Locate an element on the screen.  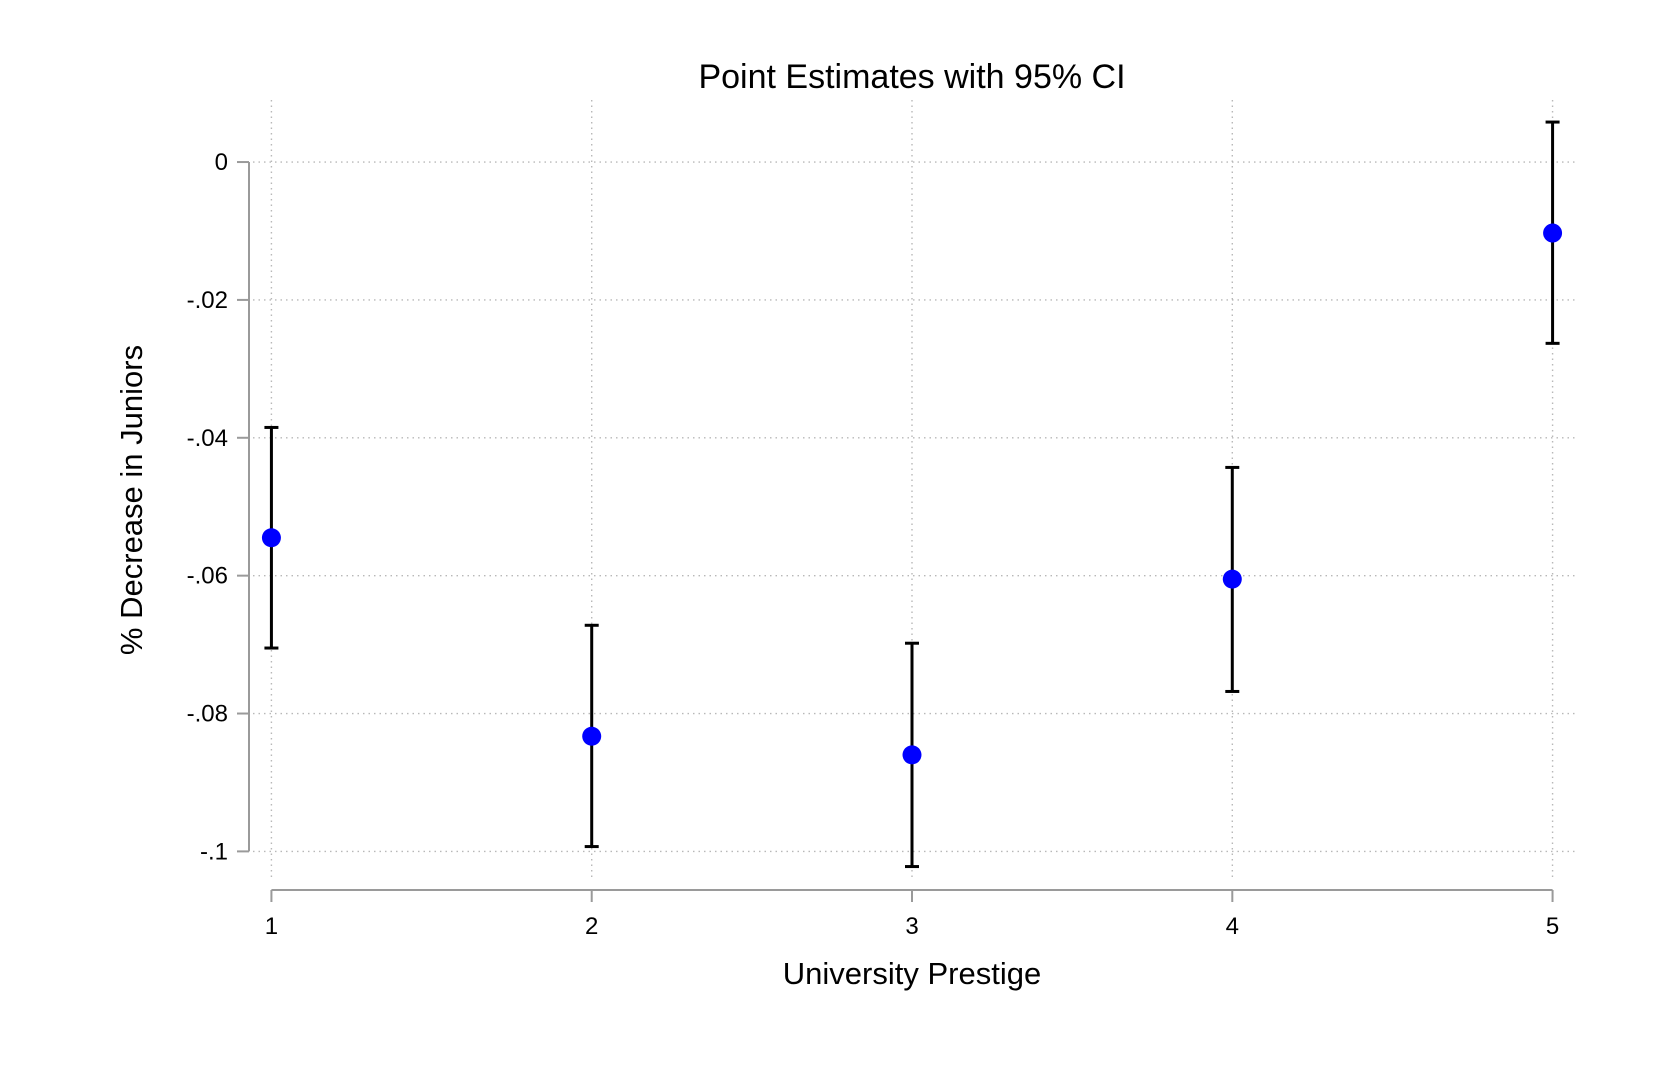
x-axis-title: University Prestige is located at coordinates (912, 973).